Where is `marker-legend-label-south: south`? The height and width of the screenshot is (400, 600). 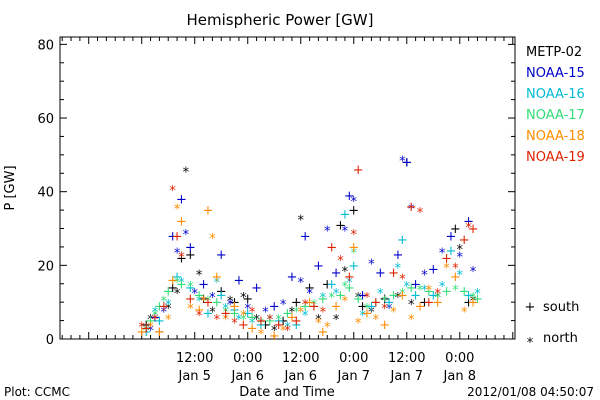
marker-legend-label-south: south is located at coordinates (561, 307).